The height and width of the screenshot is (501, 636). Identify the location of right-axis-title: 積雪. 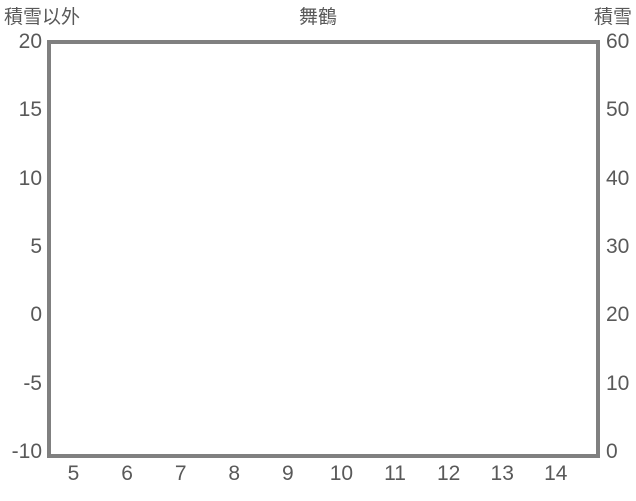
(612, 17).